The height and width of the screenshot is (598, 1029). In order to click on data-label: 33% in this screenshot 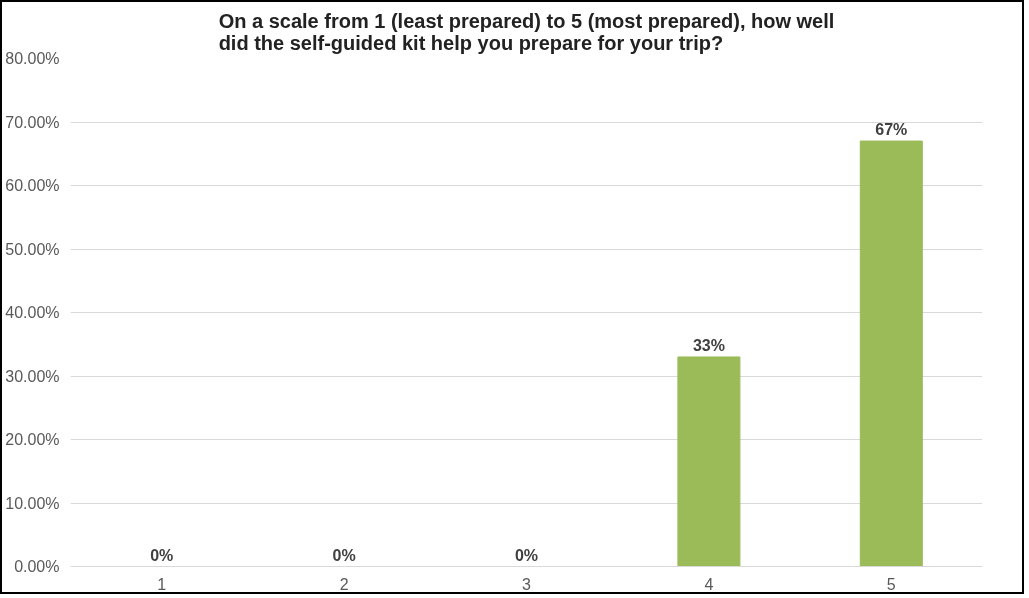, I will do `click(708, 345)`.